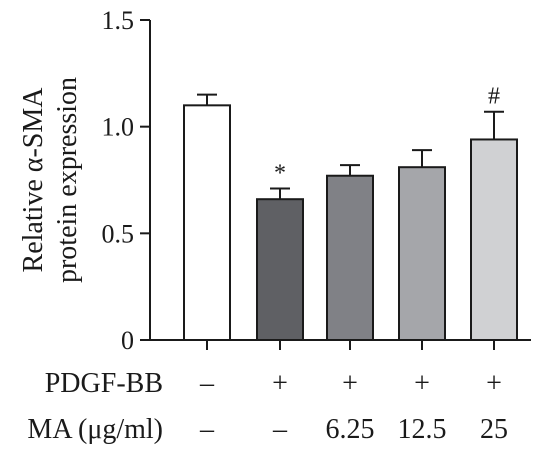 This screenshot has width=541, height=449. Describe the element at coordinates (33, 180) in the screenshot. I see `y-axis-label-line-1: Relative α-SMA` at that location.